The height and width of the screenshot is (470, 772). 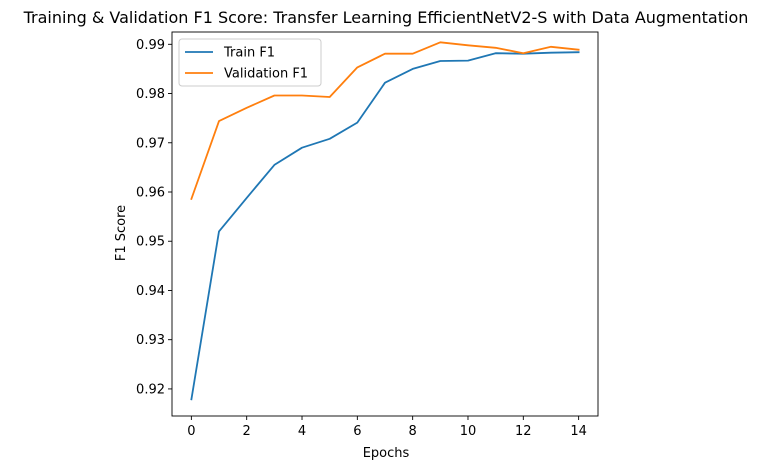 What do you see at coordinates (413, 431) in the screenshot?
I see `x-tick-label: 8` at bounding box center [413, 431].